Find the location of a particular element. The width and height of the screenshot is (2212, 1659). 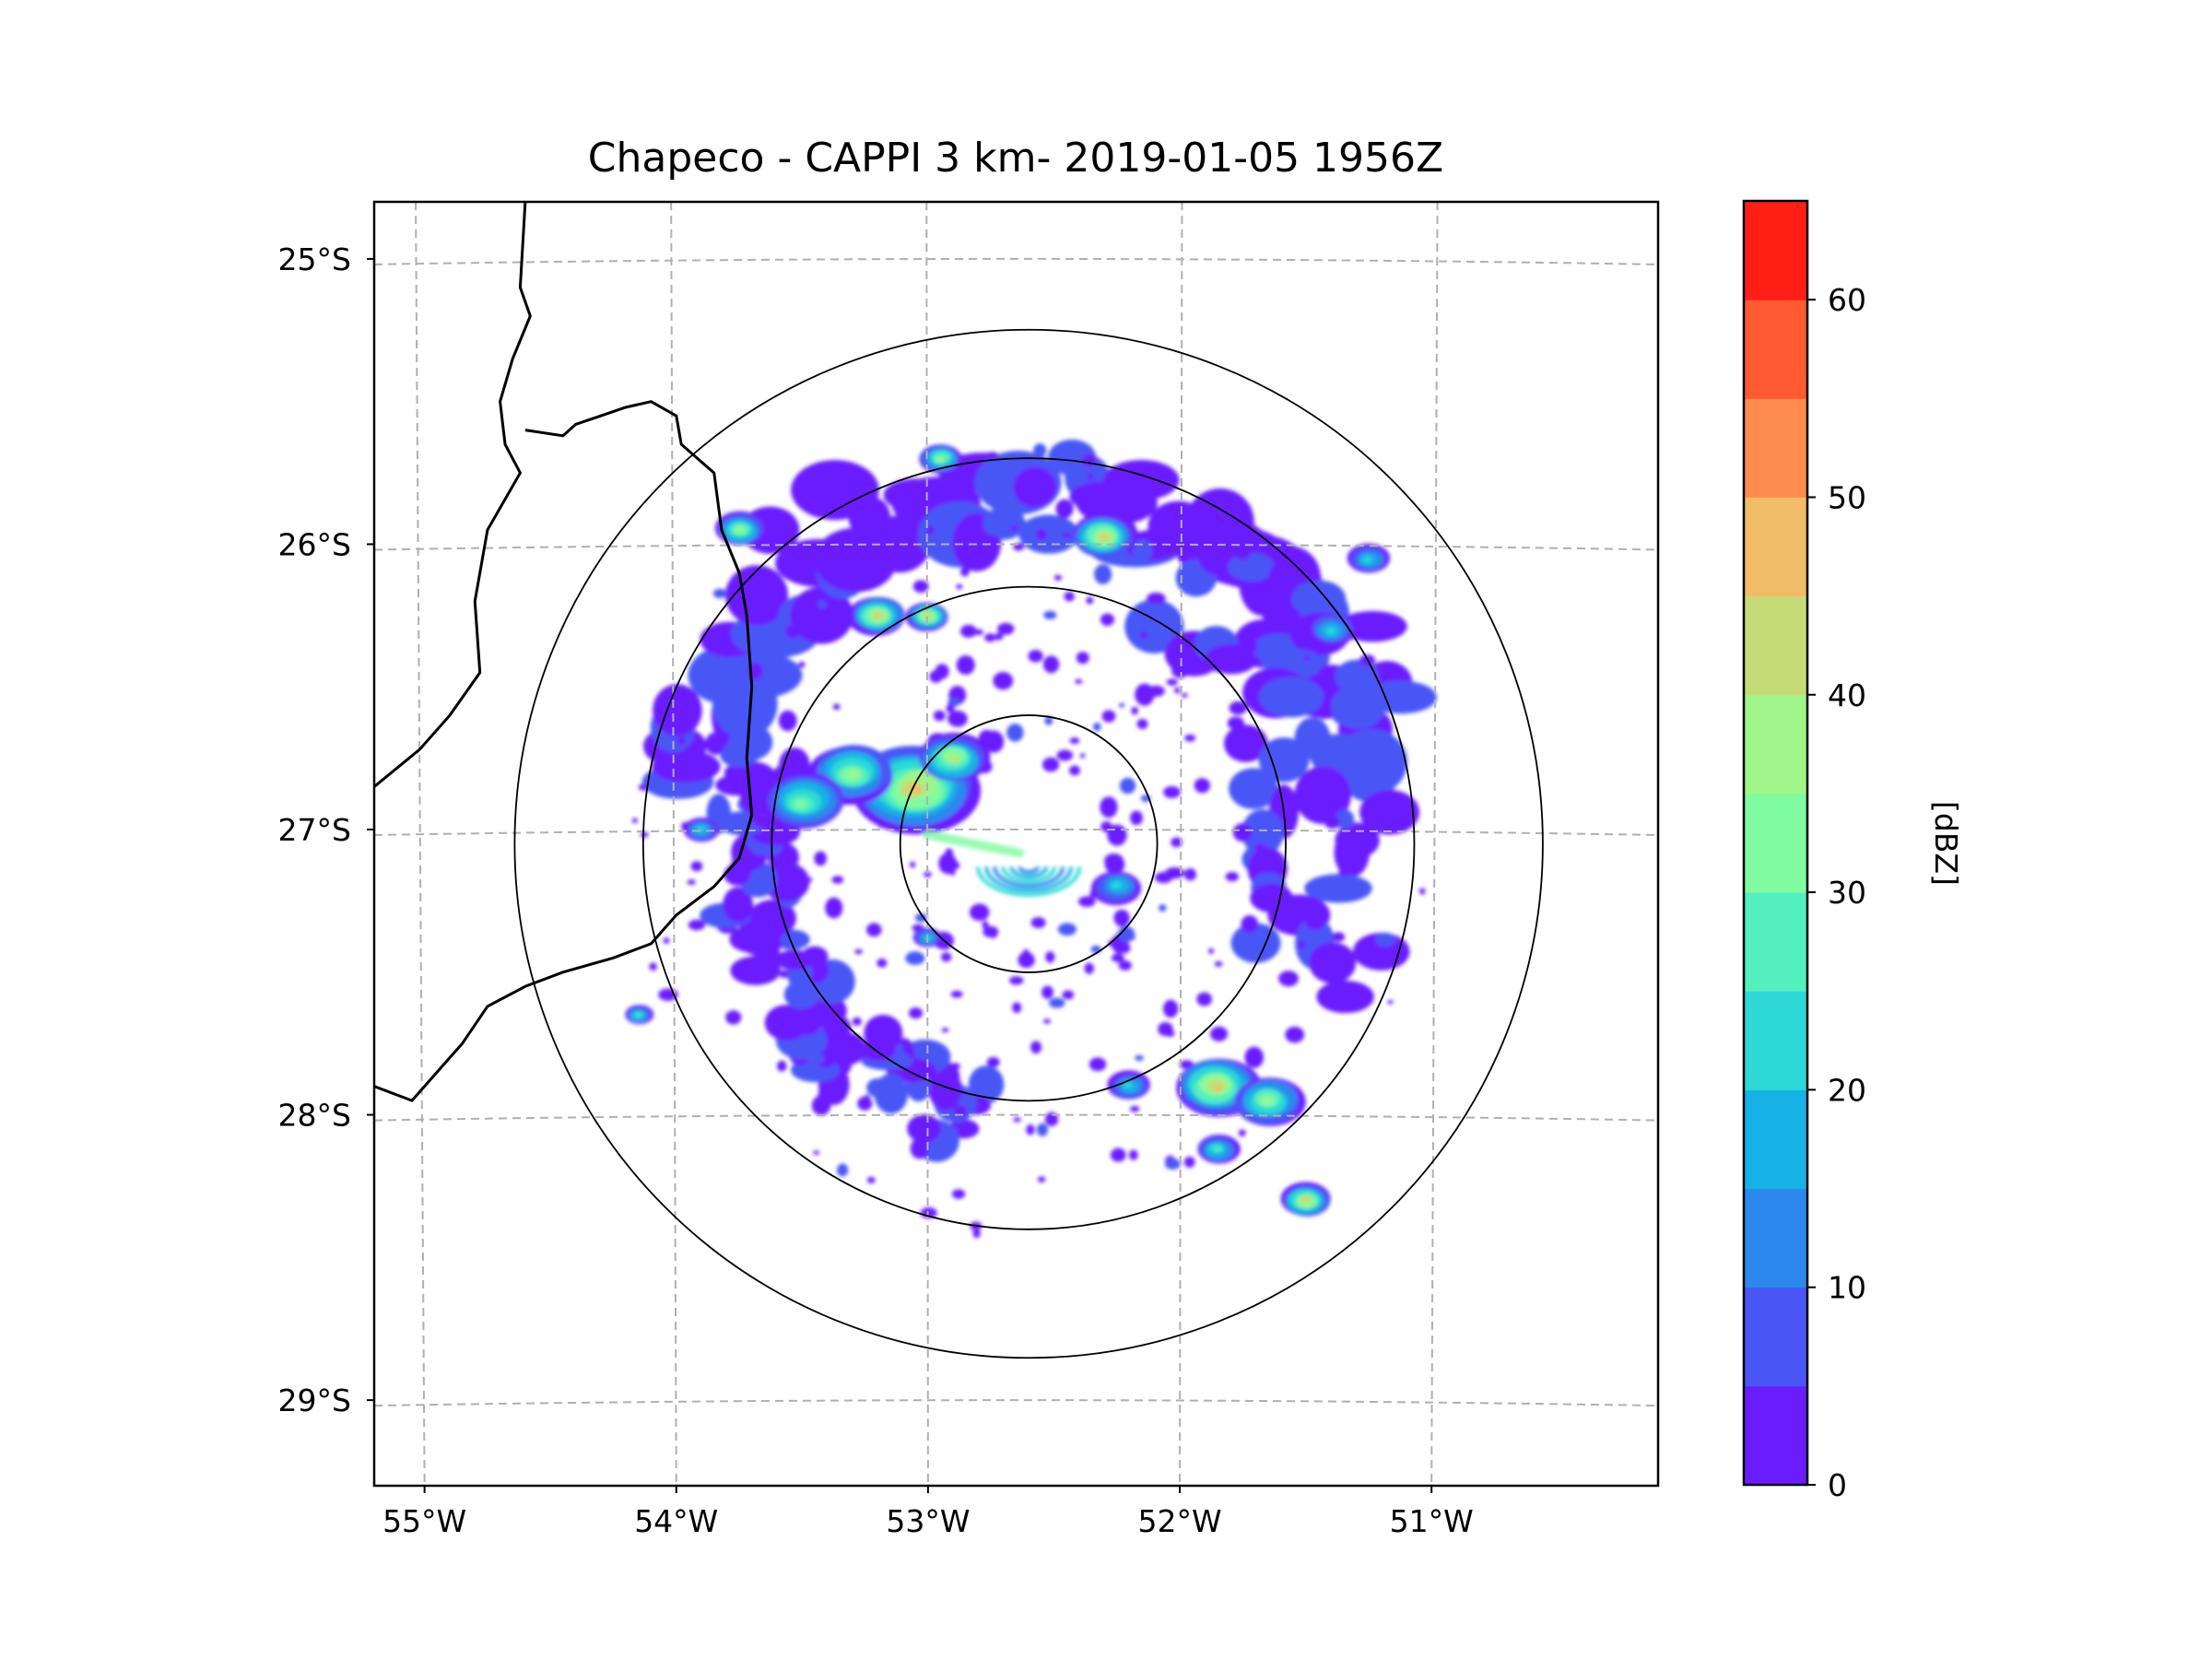

y-tick-label: 29°S is located at coordinates (314, 1400).